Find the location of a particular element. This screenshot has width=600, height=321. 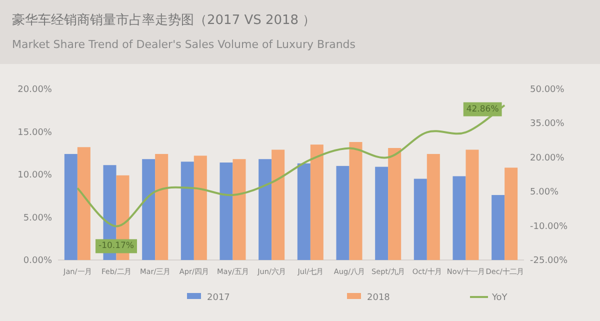

data-label: -10.17% is located at coordinates (116, 246).